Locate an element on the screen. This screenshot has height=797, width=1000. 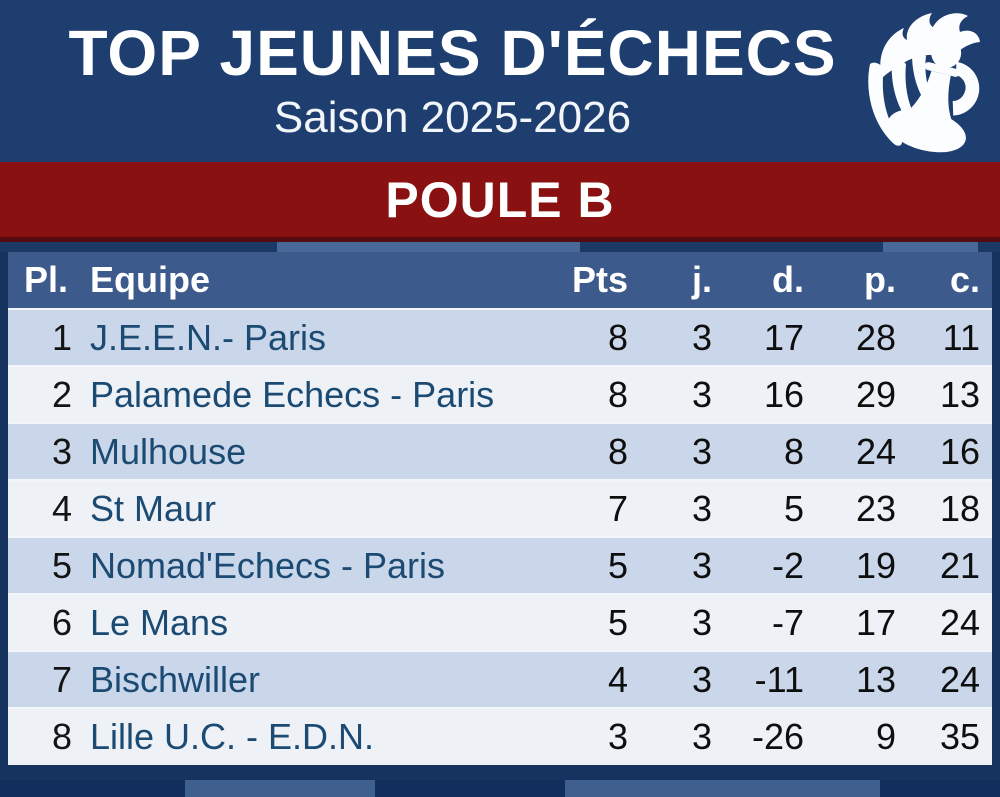
col-header-p: p. is located at coordinates (862, 280).